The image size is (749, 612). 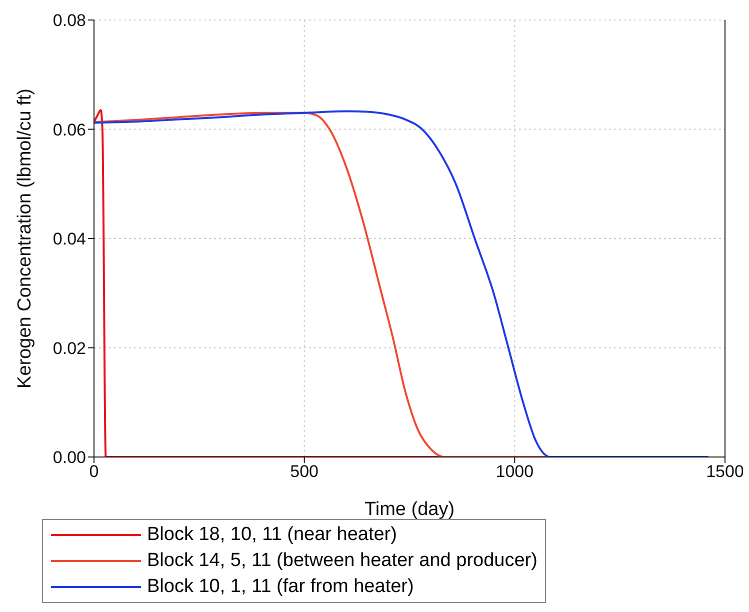 I want to click on y-tick-label: 0.08, so click(x=69, y=20).